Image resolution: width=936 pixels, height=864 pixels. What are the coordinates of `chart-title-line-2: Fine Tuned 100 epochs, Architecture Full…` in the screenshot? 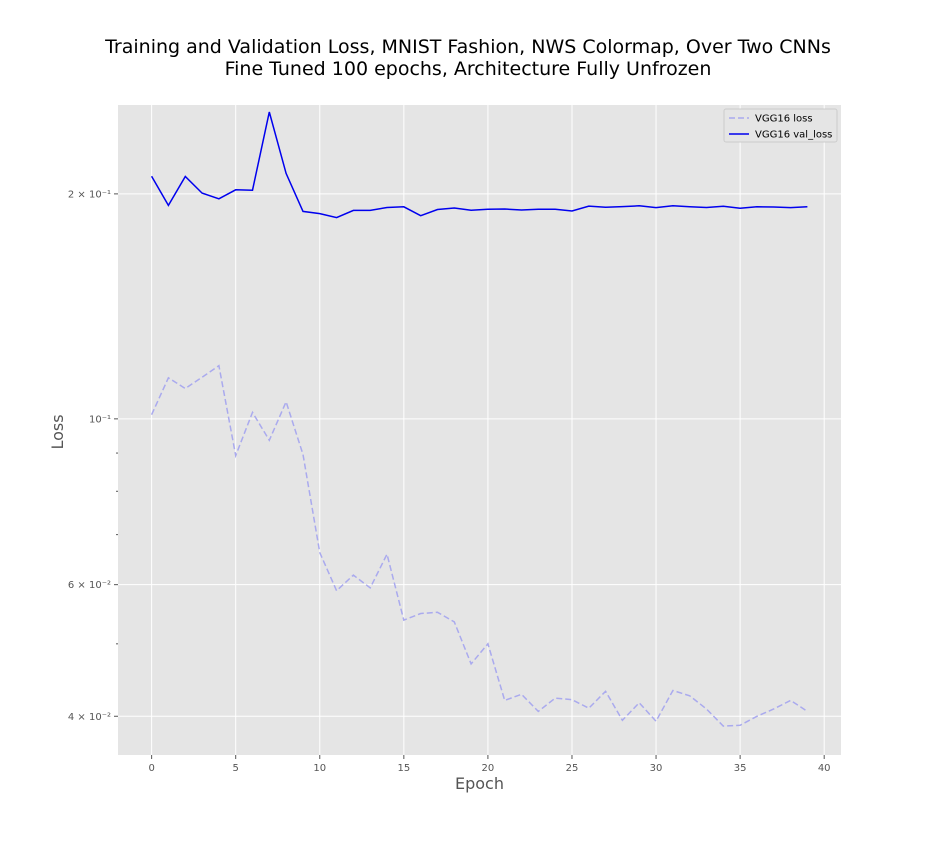 It's located at (468, 69).